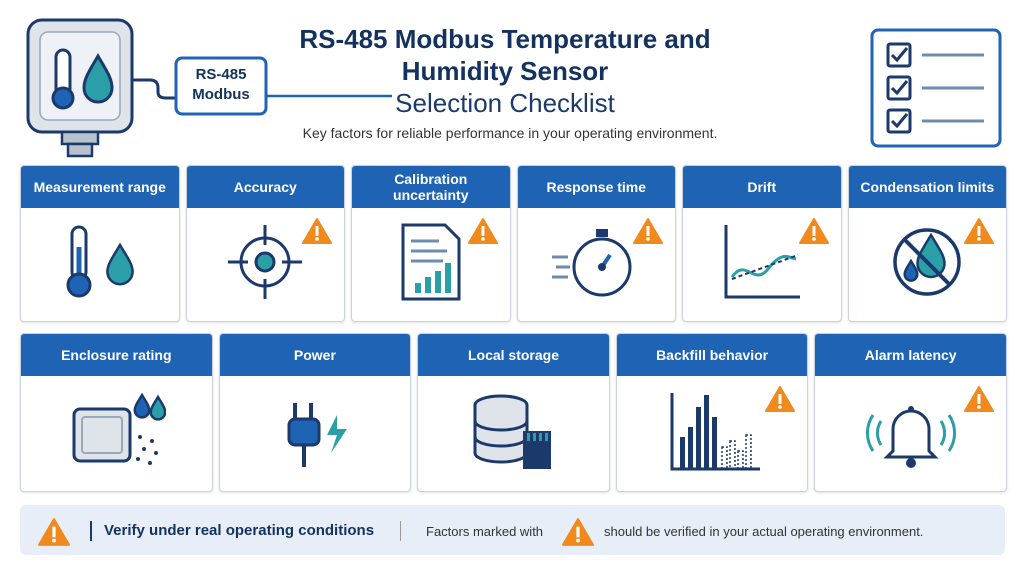 This screenshot has width=1024, height=576. Describe the element at coordinates (221, 94) in the screenshot. I see `device-label: Modbus` at that location.